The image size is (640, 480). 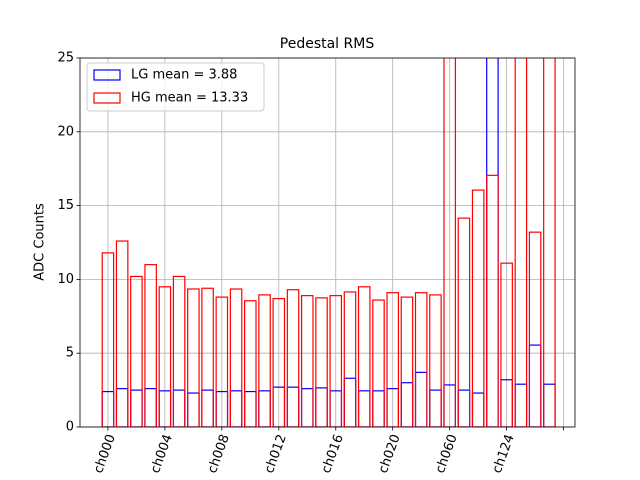 I want to click on y-tick-label: 20, so click(x=65, y=131).